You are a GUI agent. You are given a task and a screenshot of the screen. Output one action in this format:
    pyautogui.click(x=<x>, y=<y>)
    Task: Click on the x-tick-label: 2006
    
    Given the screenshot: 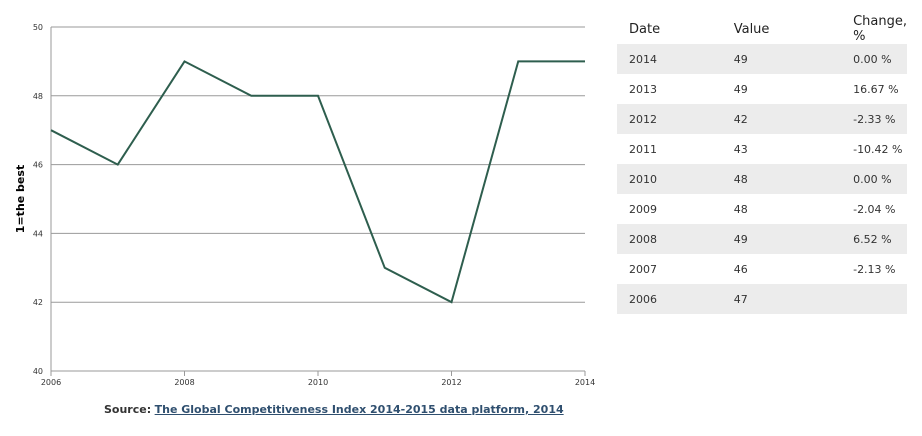 What is the action you would take?
    pyautogui.click(x=51, y=382)
    